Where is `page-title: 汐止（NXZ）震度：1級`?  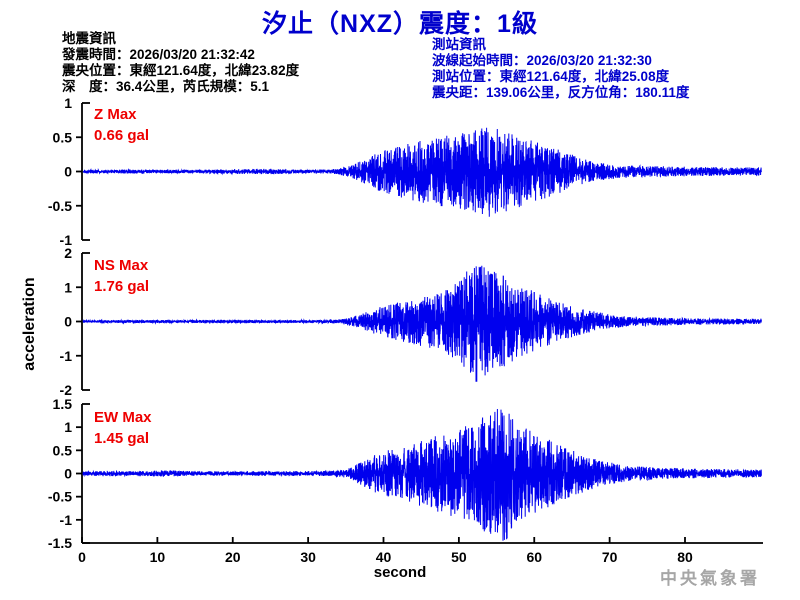
page-title: 汐止（NXZ）震度：1級 is located at coordinates (400, 24).